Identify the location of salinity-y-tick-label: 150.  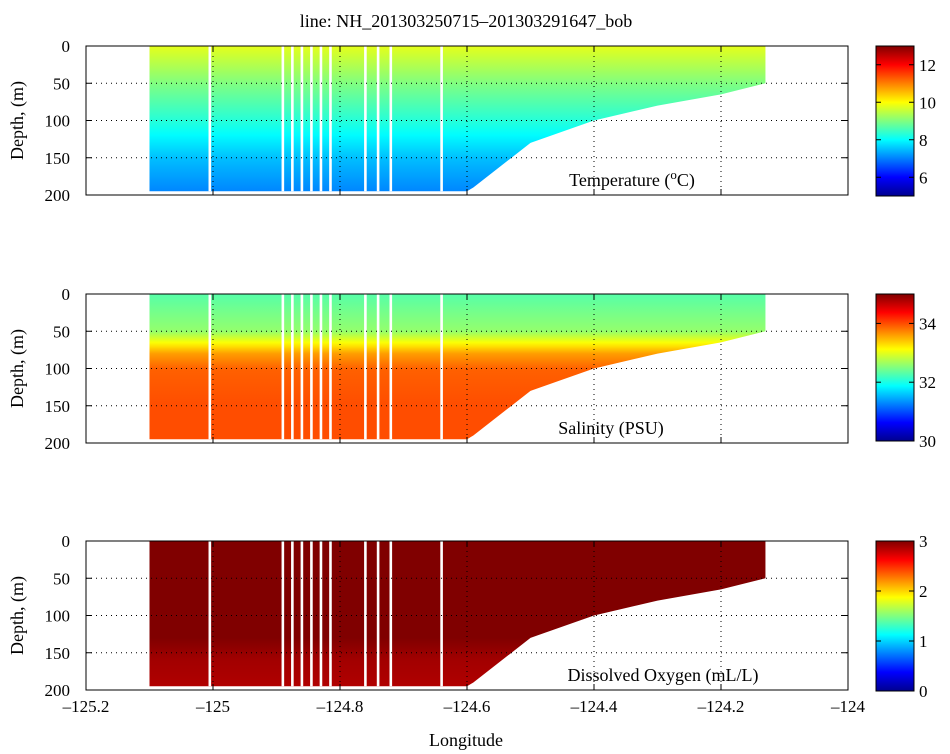
(58, 406).